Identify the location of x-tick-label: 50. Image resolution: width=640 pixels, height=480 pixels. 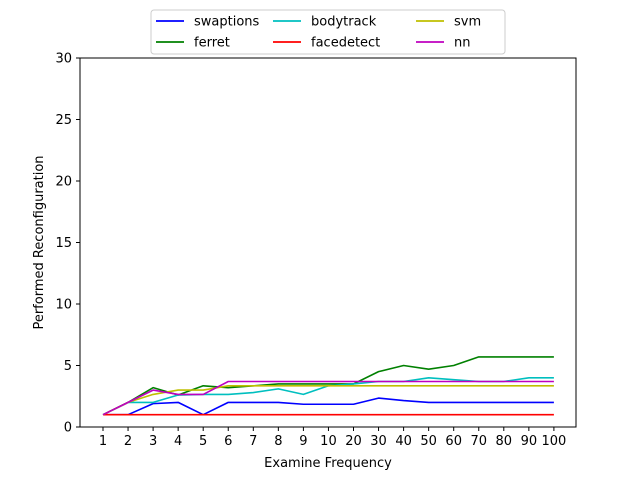
(428, 441).